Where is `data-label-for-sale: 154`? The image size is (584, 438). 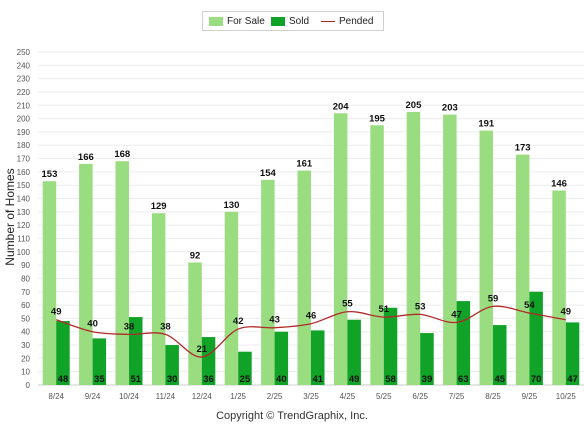
data-label-for-sale: 154 is located at coordinates (268, 173).